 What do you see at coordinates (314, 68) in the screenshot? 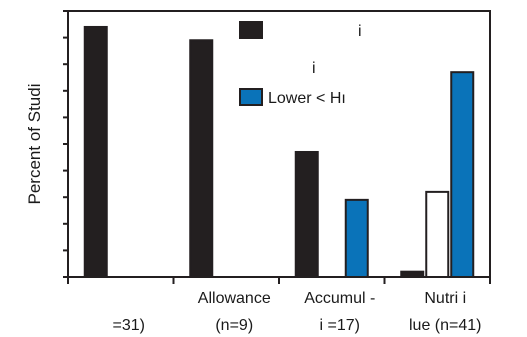
I see `legend-label-1: i` at bounding box center [314, 68].